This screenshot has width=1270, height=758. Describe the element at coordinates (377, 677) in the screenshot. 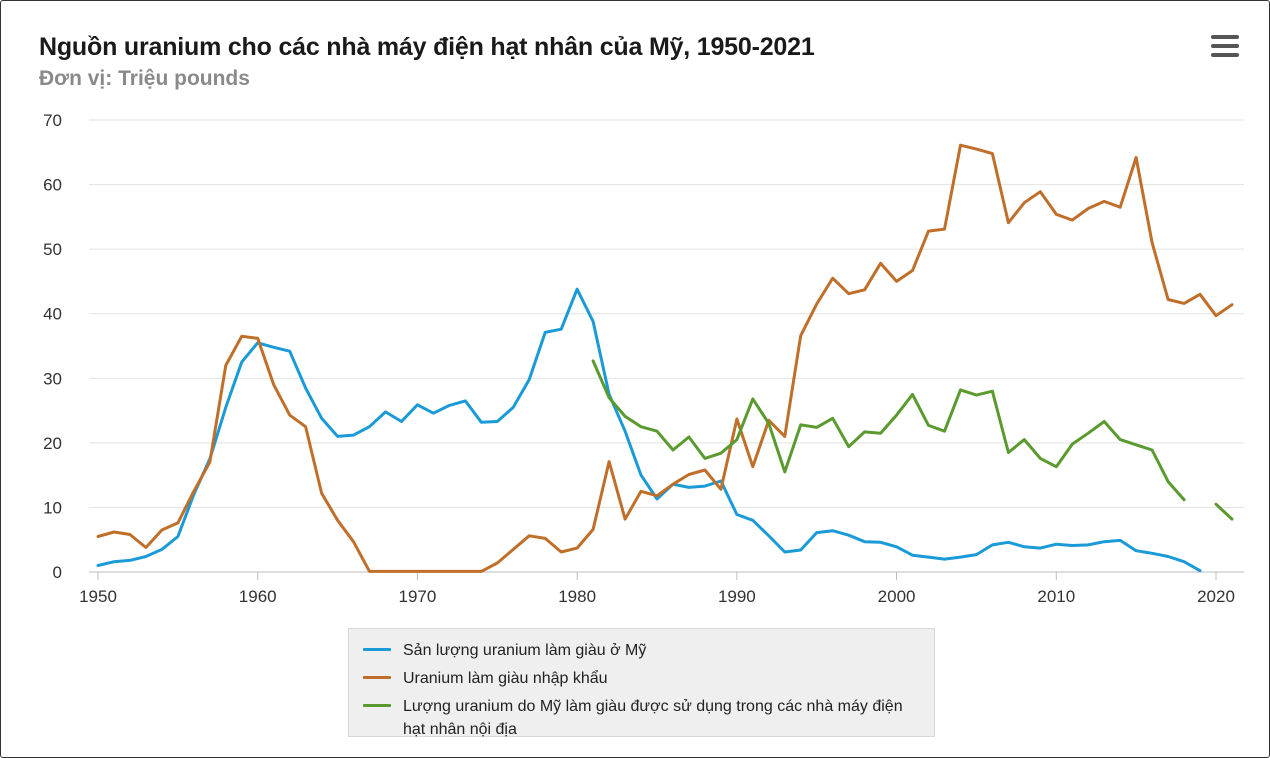

I see `legend-swatch-imports` at that location.